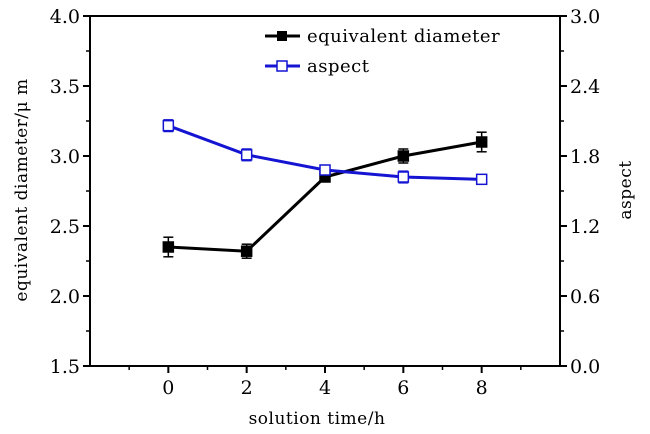 The height and width of the screenshot is (434, 650). I want to click on left-y-axis-title: equivalent diameter/μ m, so click(22, 189).